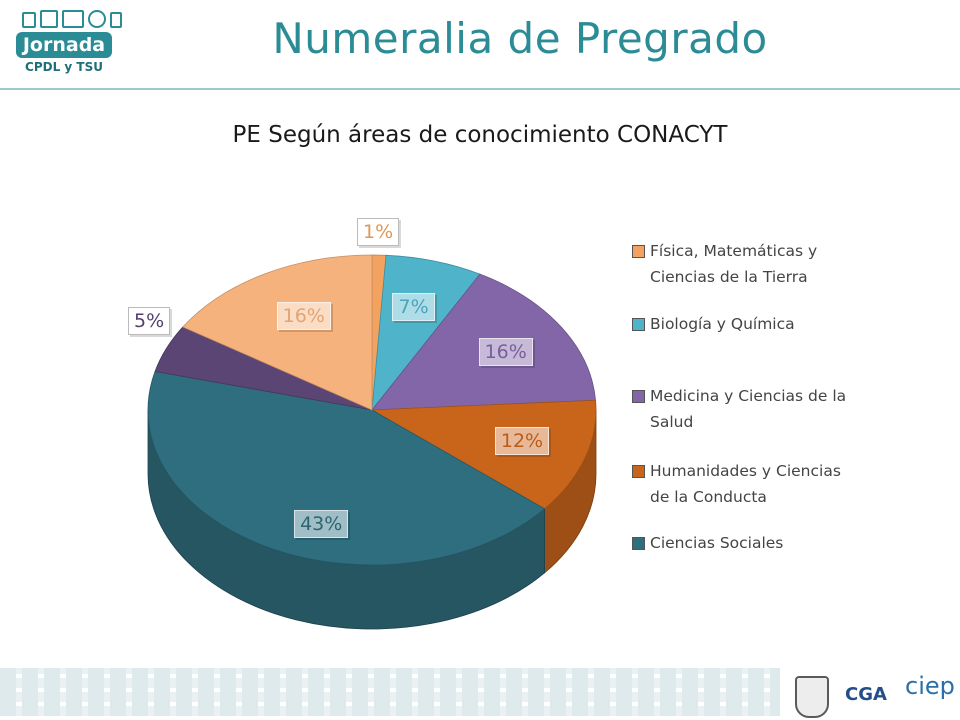 The image size is (960, 720). What do you see at coordinates (722, 324) in the screenshot?
I see `legend-label: Biología y Química` at bounding box center [722, 324].